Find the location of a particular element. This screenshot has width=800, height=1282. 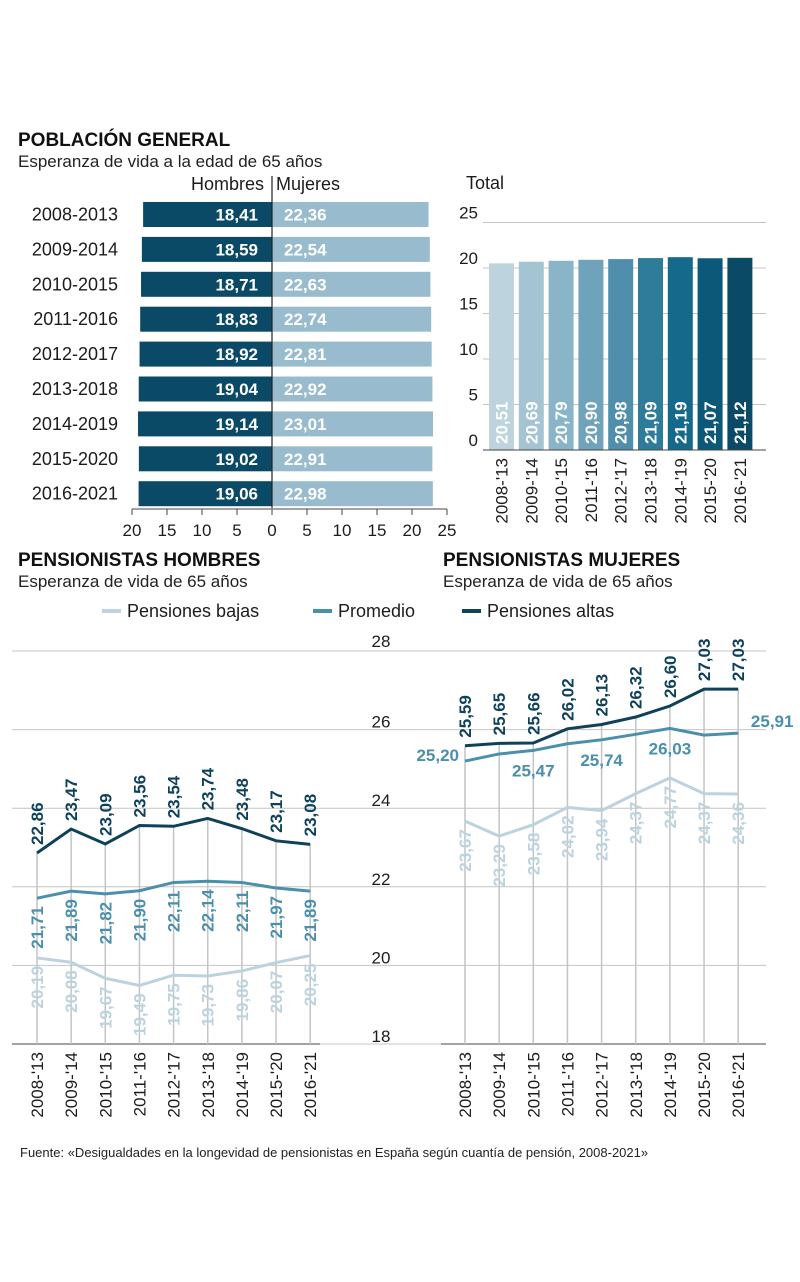

data-label: 19,86 is located at coordinates (242, 1000).